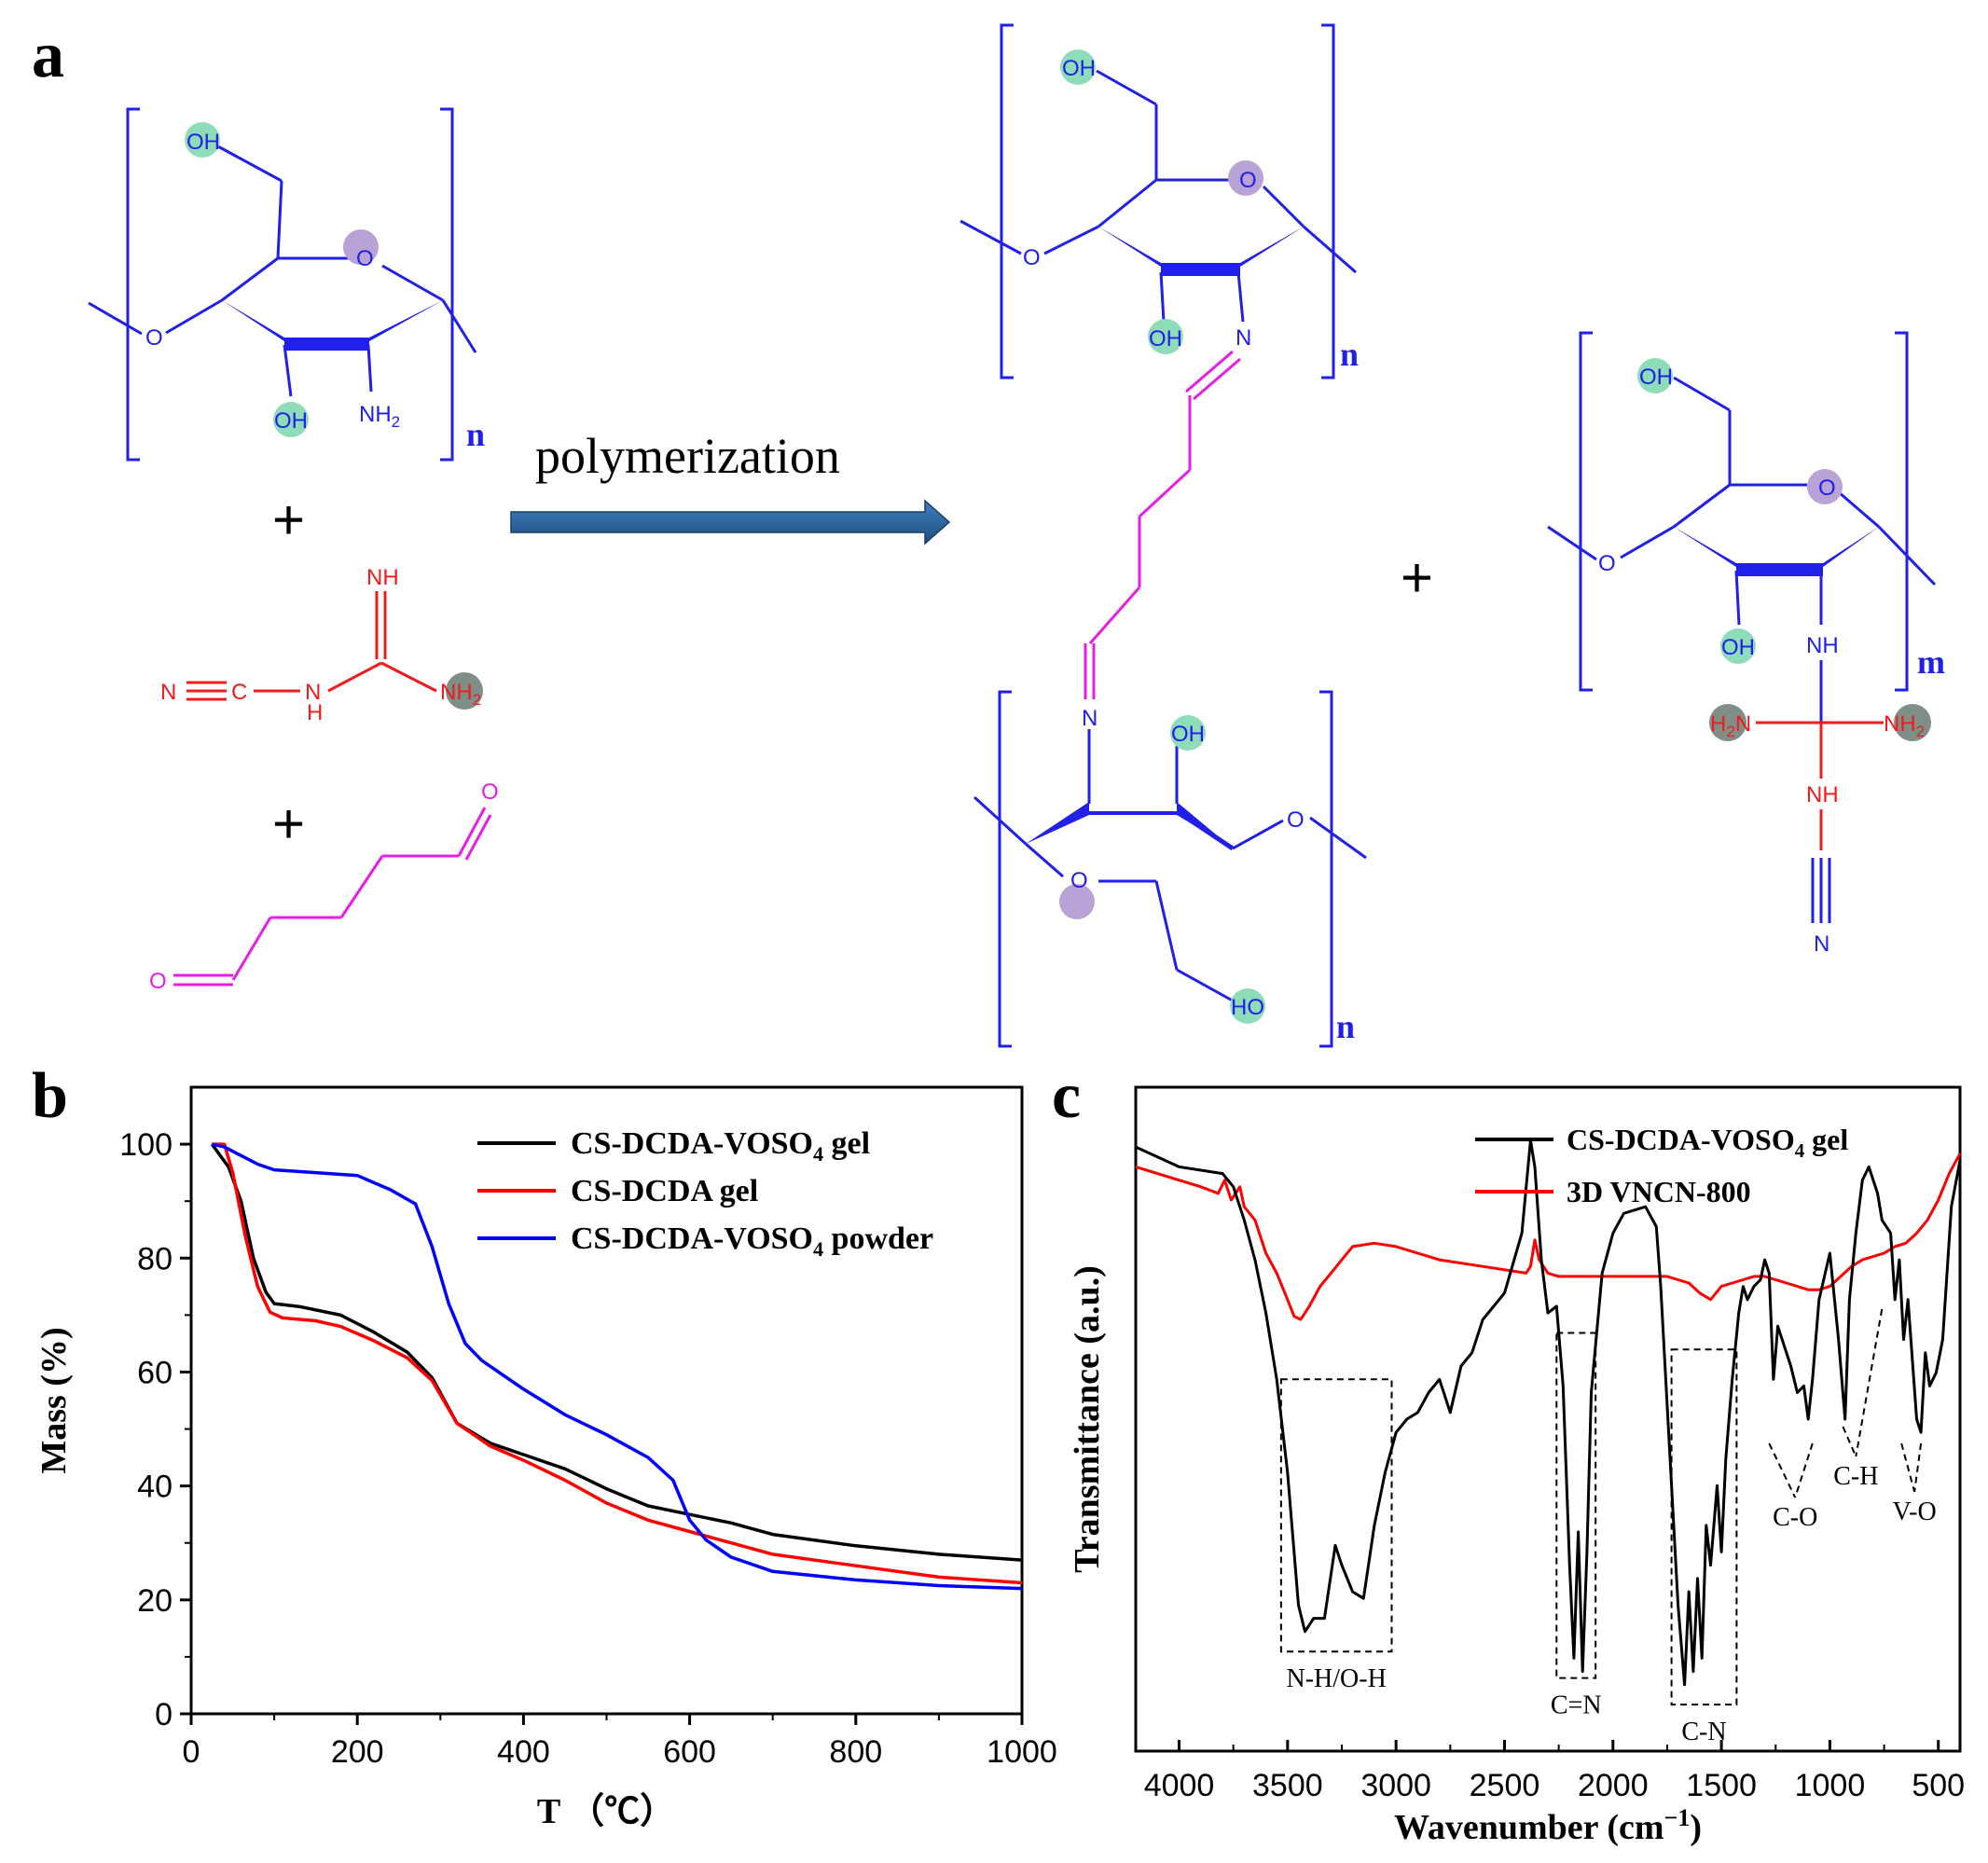  What do you see at coordinates (282, 285) in the screenshot?
I see `chitosan-reactant` at bounding box center [282, 285].